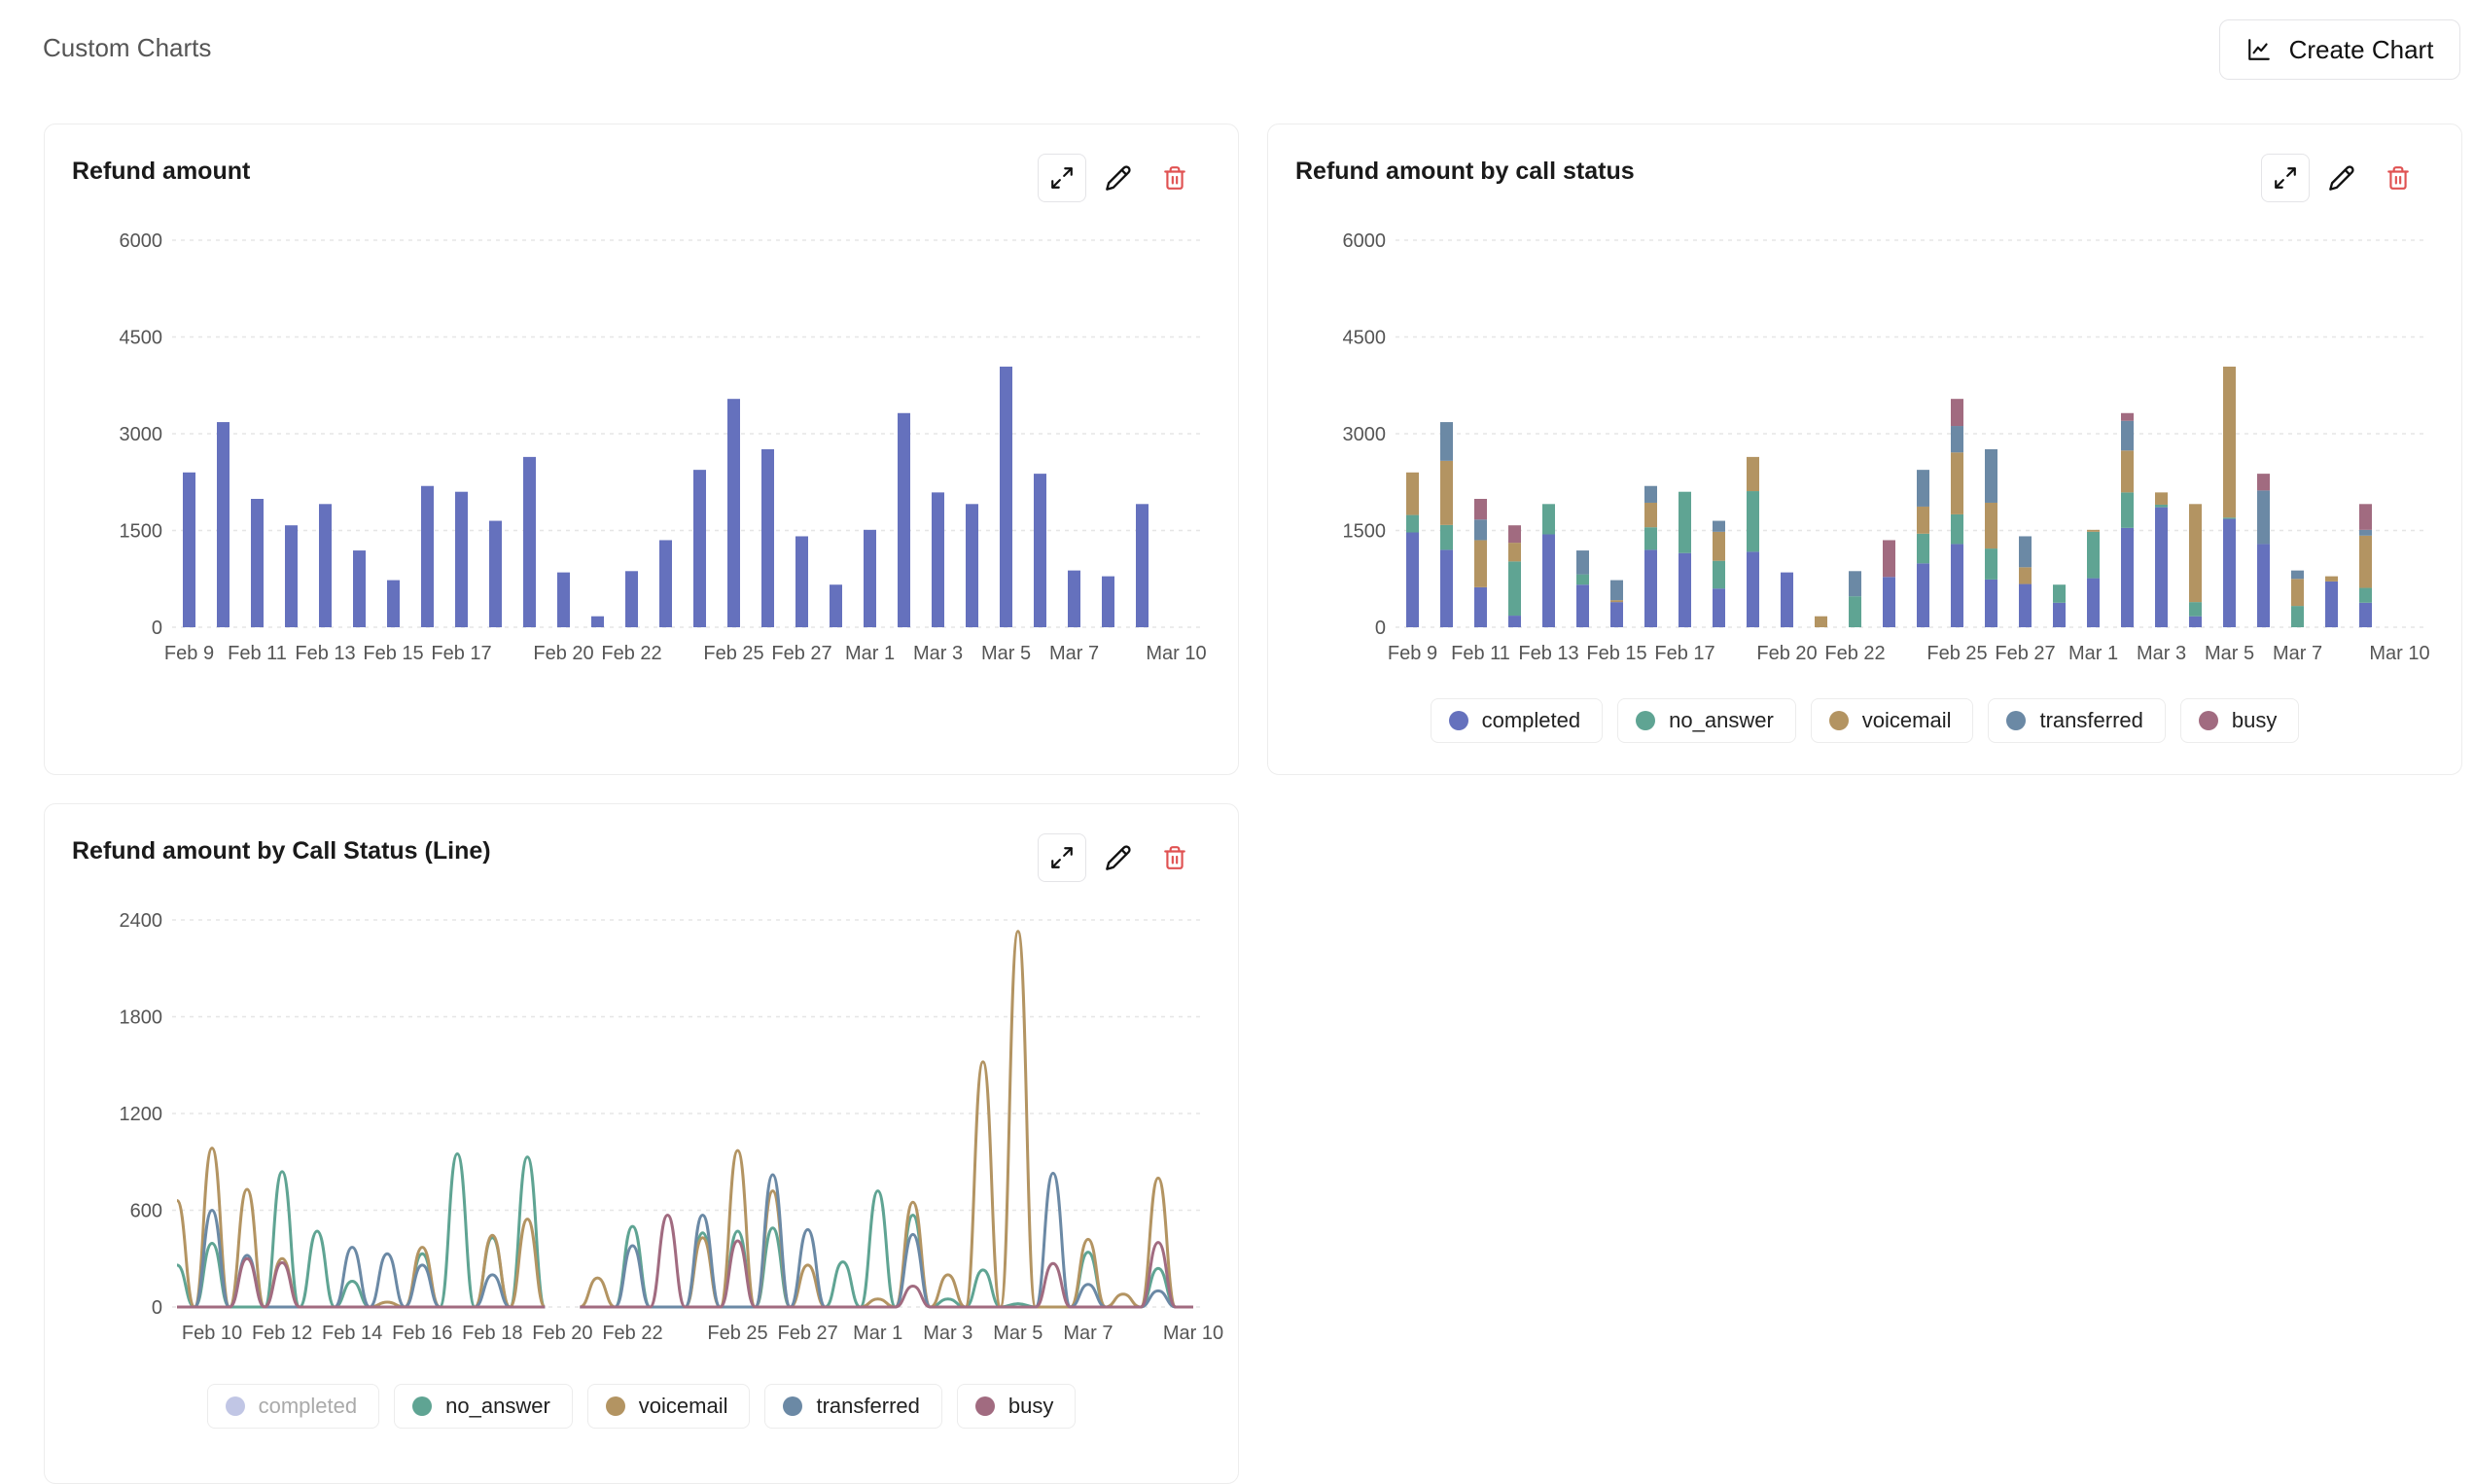 The height and width of the screenshot is (1484, 2474). Describe the element at coordinates (886, 1261) in the screenshot. I see `line-busy` at that location.